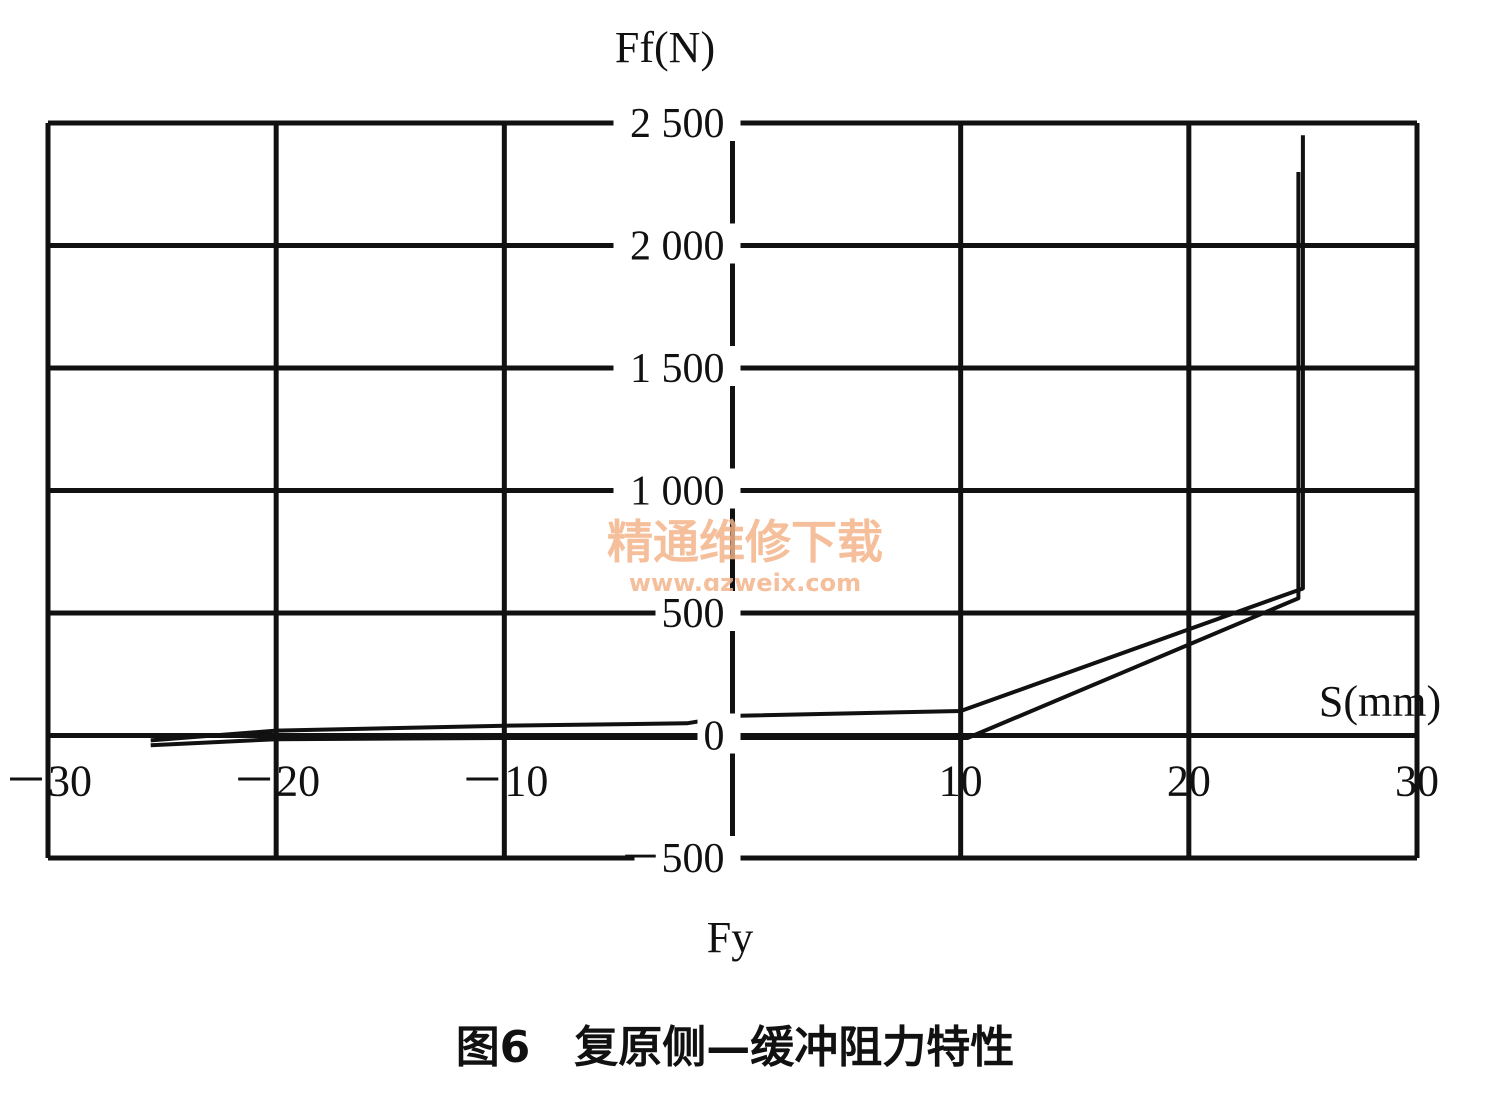  Describe the element at coordinates (665, 47) in the screenshot. I see `y-axis-label: Ff(N)` at that location.